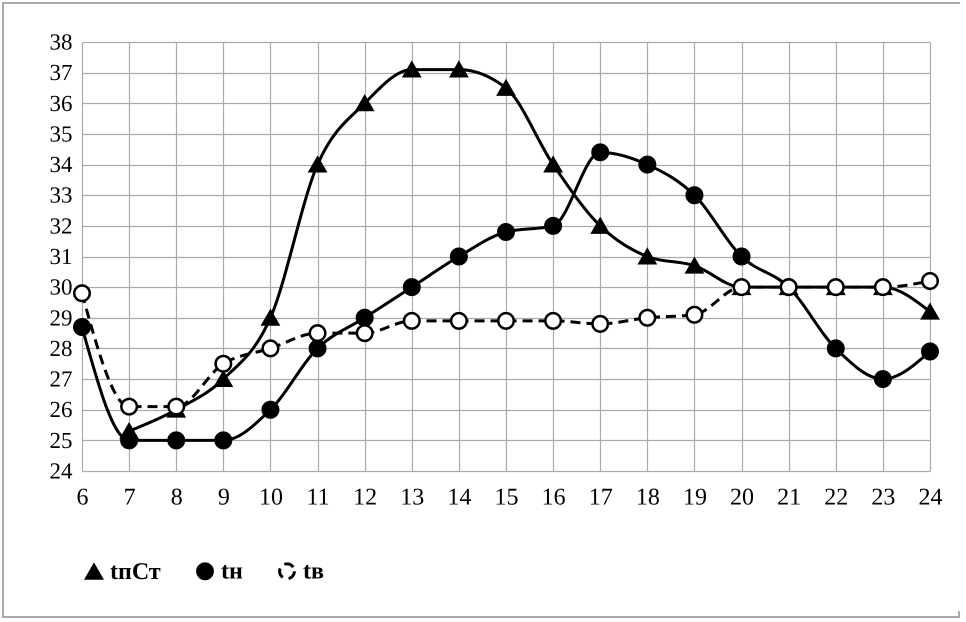 The height and width of the screenshot is (622, 966). Describe the element at coordinates (600, 497) in the screenshot. I see `x-tick-label: 17` at that location.